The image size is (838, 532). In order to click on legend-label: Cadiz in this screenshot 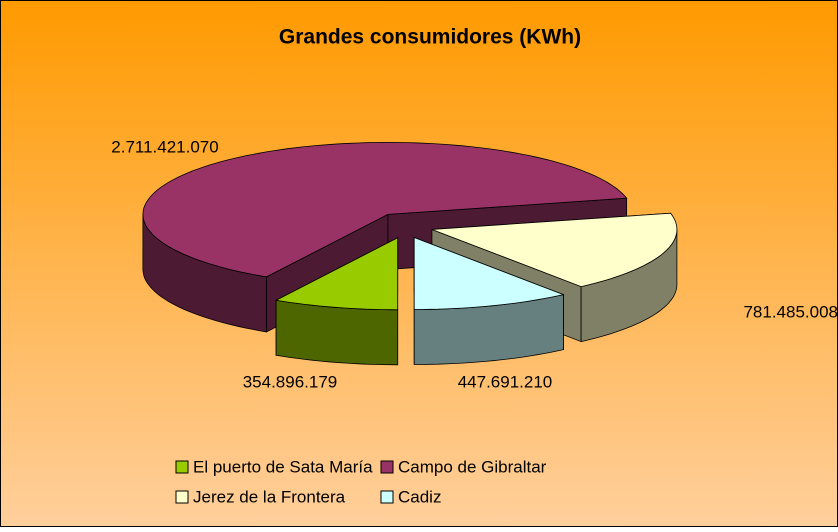, I will do `click(419, 496)`.